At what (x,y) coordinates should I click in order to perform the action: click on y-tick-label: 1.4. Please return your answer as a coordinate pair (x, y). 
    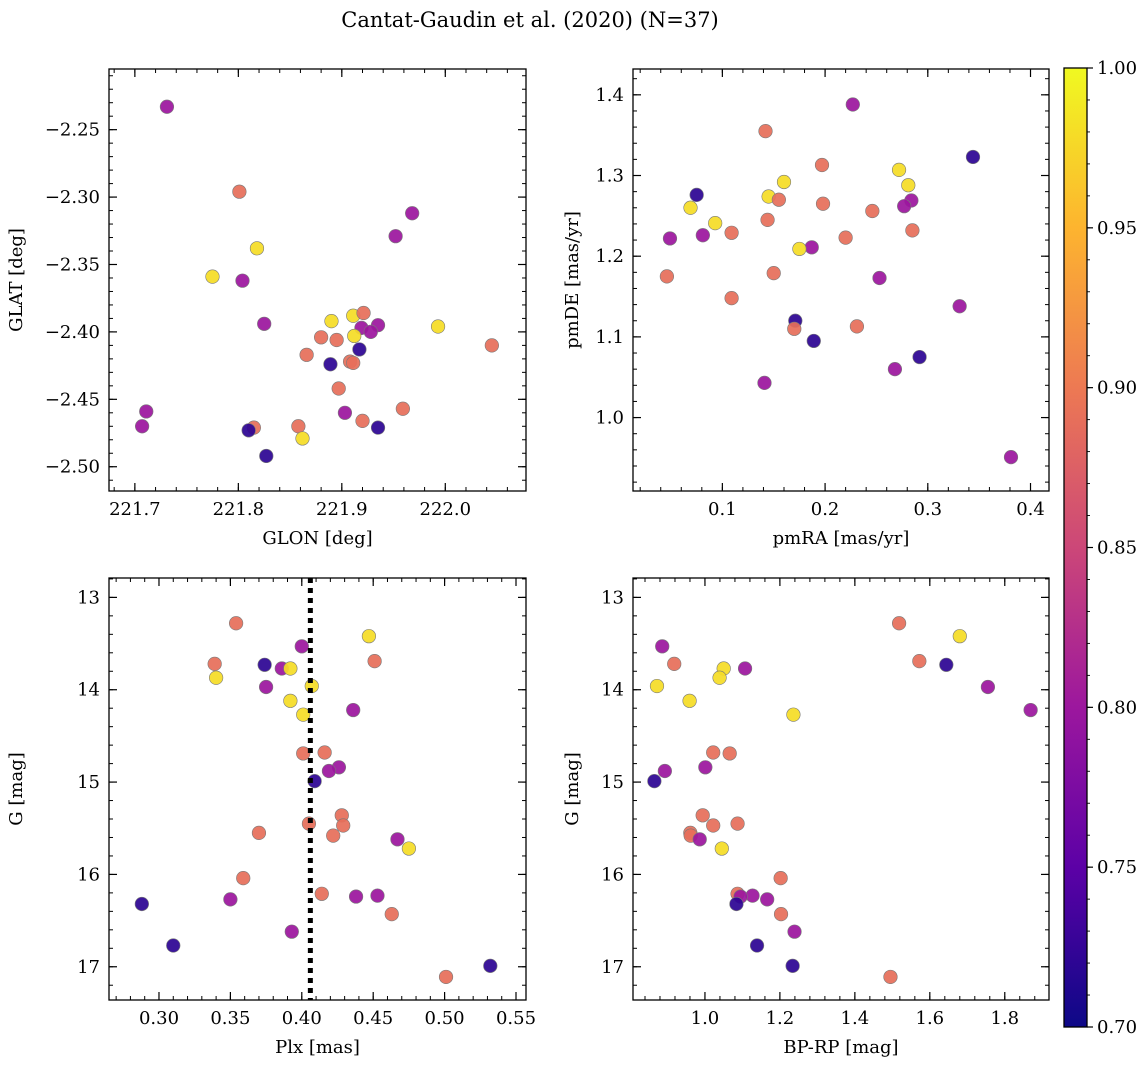
    Looking at the image, I should click on (609, 95).